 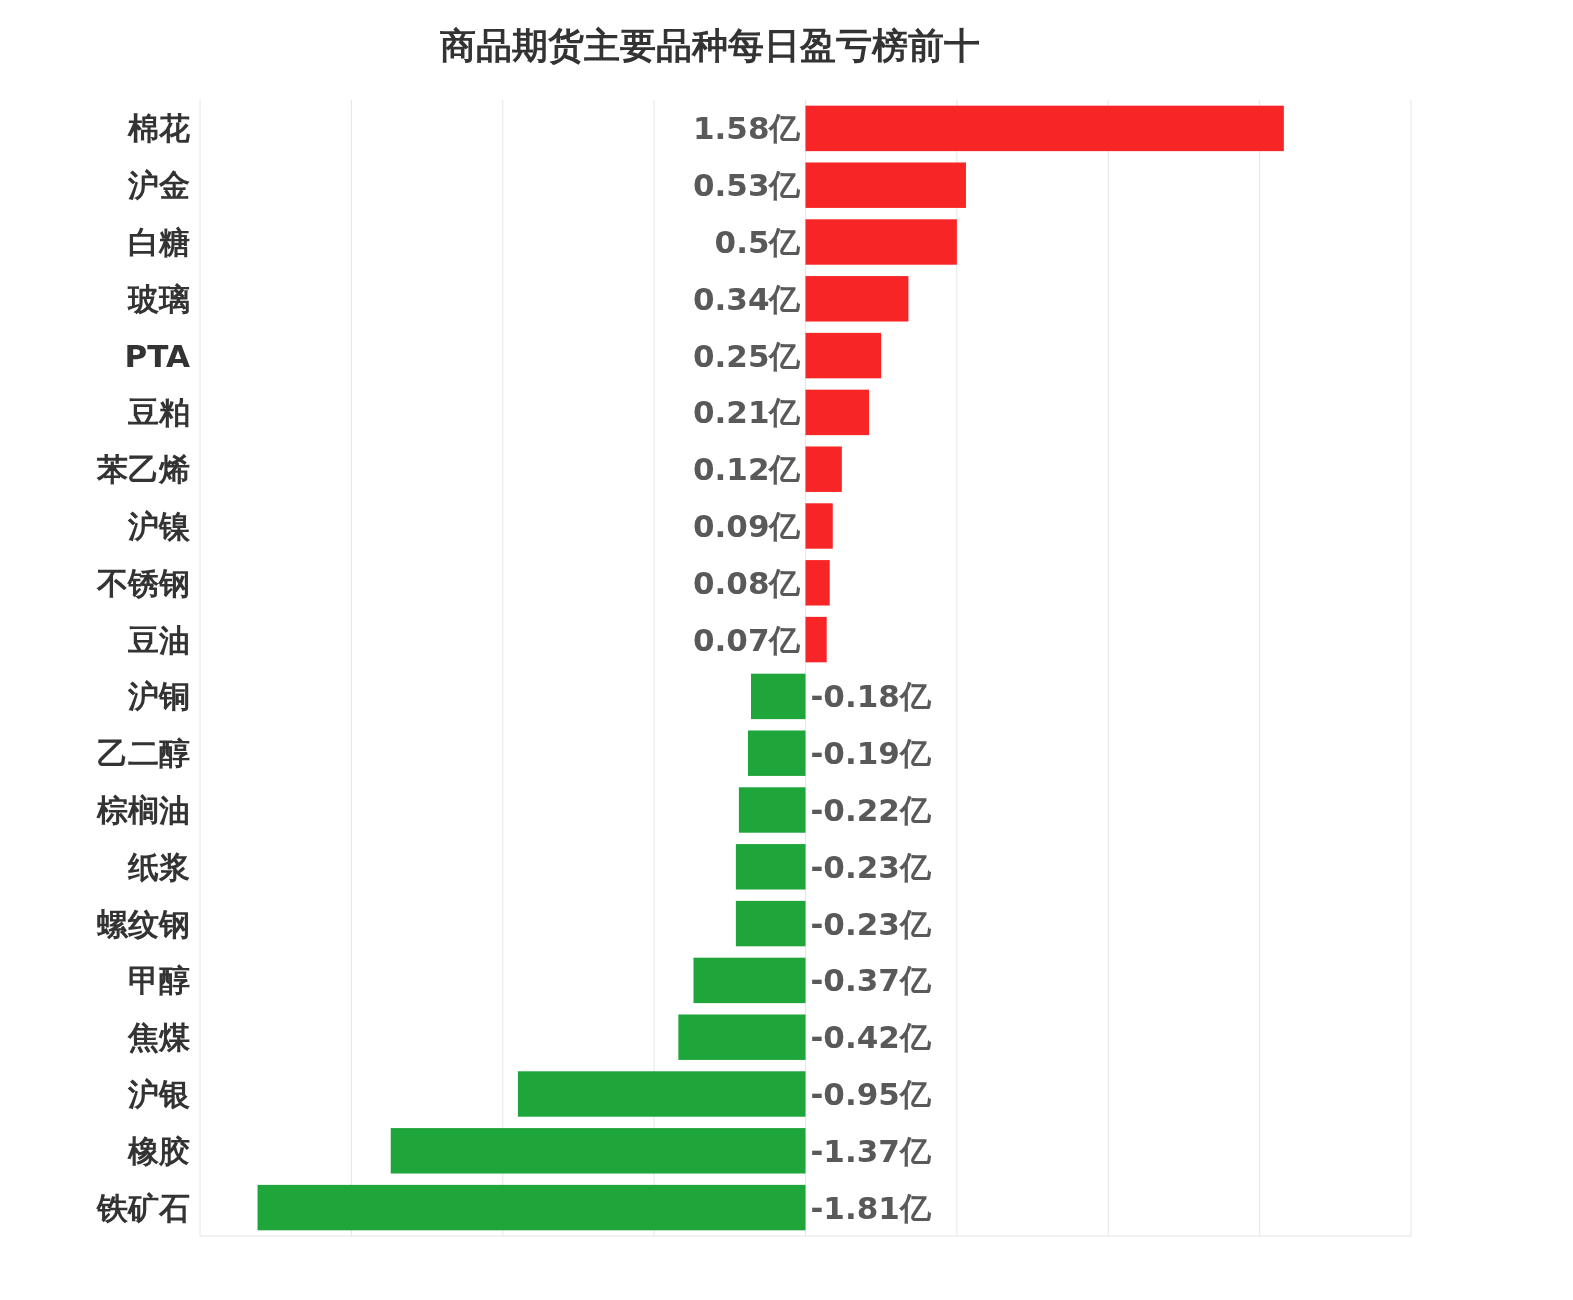 I want to click on y-tick-label: 乙二醇, so click(x=143, y=753).